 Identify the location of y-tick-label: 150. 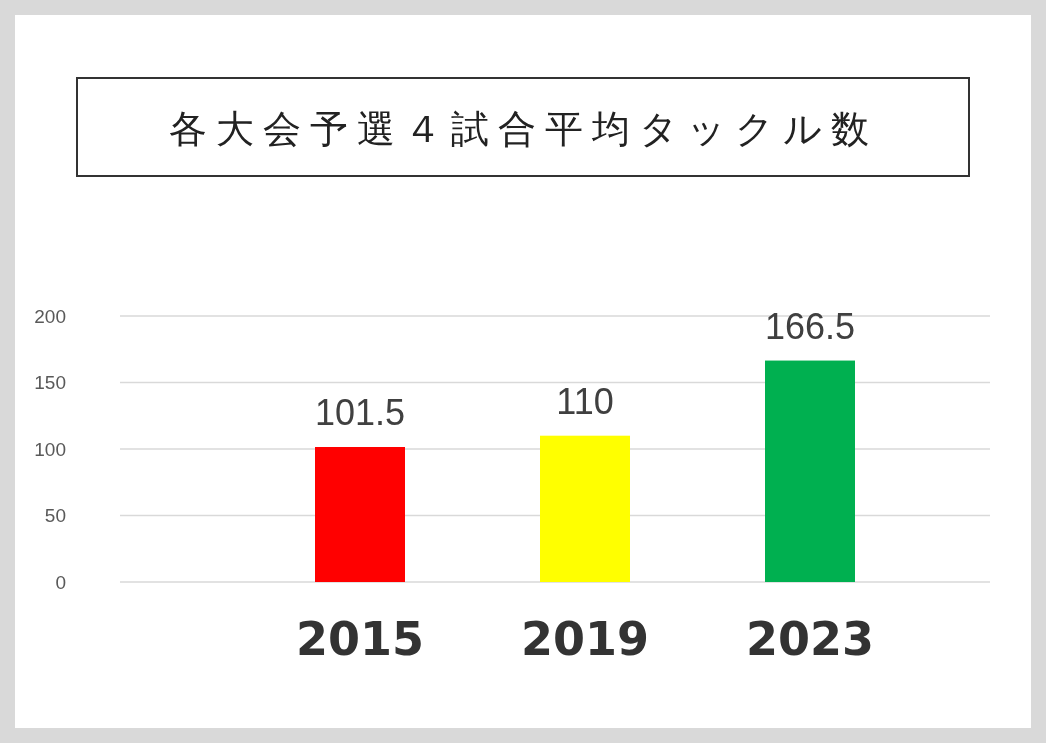
(50, 383).